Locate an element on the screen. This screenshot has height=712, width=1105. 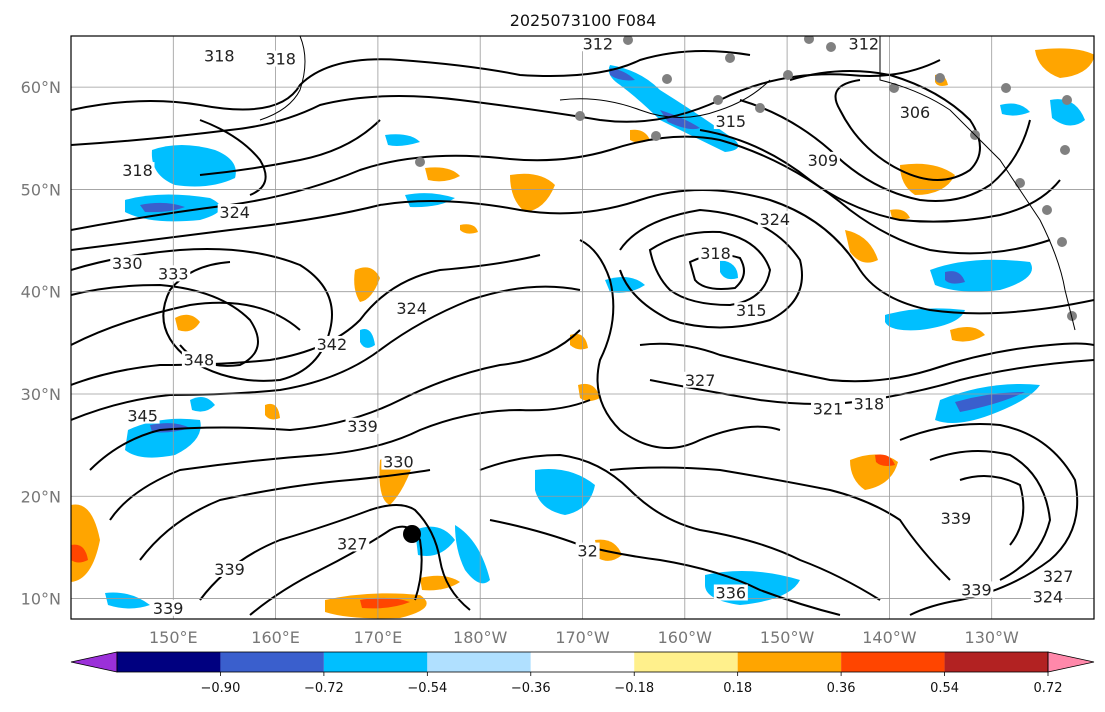
lon-tick-label: 170°W is located at coordinates (582, 637).